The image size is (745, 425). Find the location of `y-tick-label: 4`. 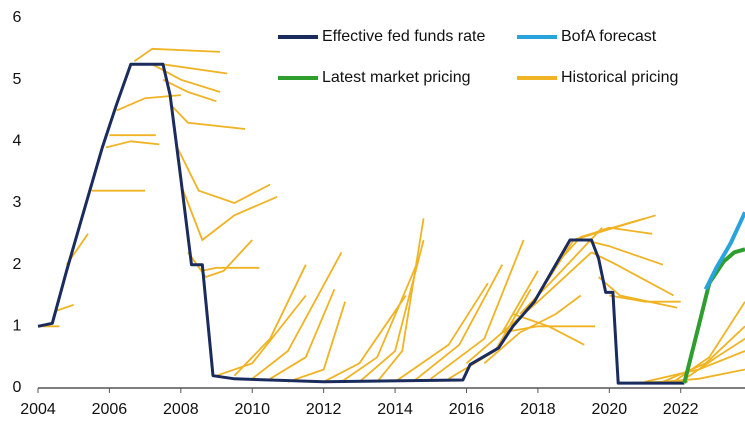

y-tick-label: 4 is located at coordinates (17, 141).